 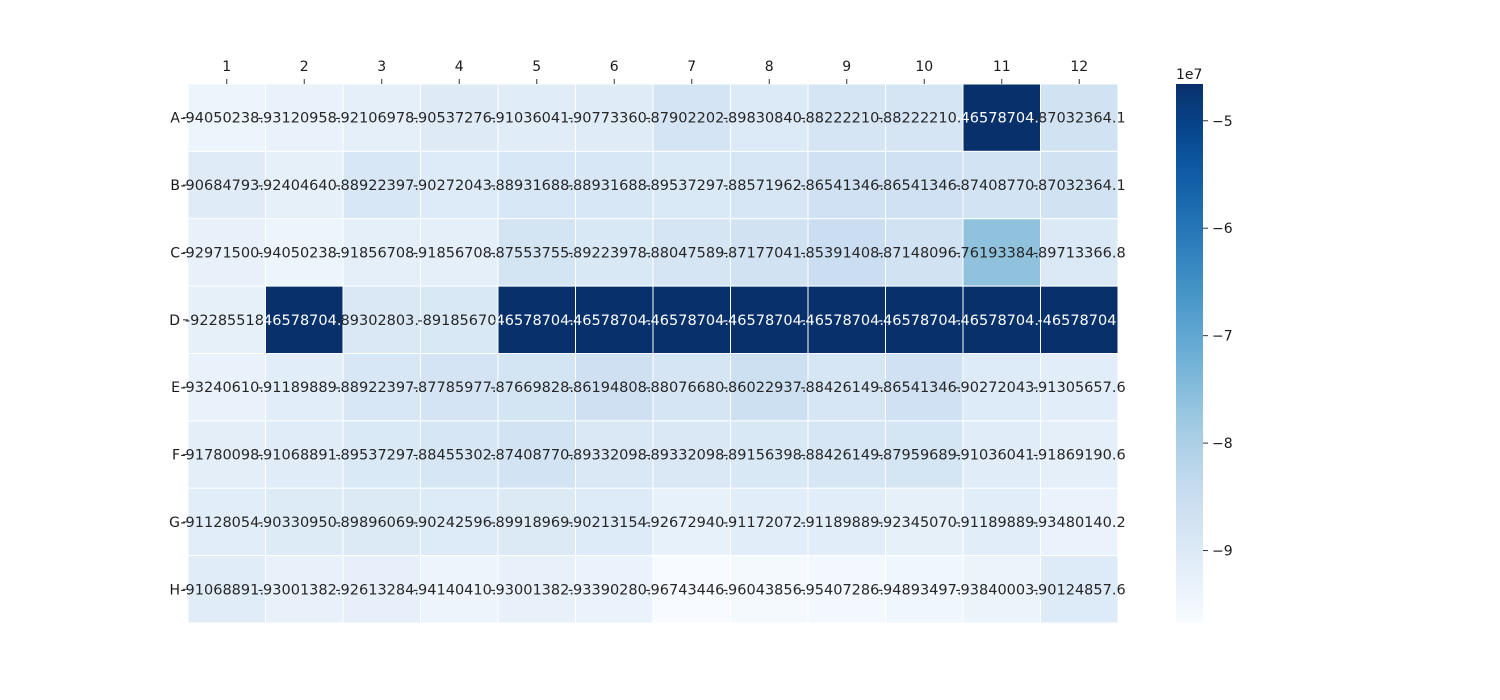 I want to click on cell-value-label: -94893497.9, so click(x=924, y=590).